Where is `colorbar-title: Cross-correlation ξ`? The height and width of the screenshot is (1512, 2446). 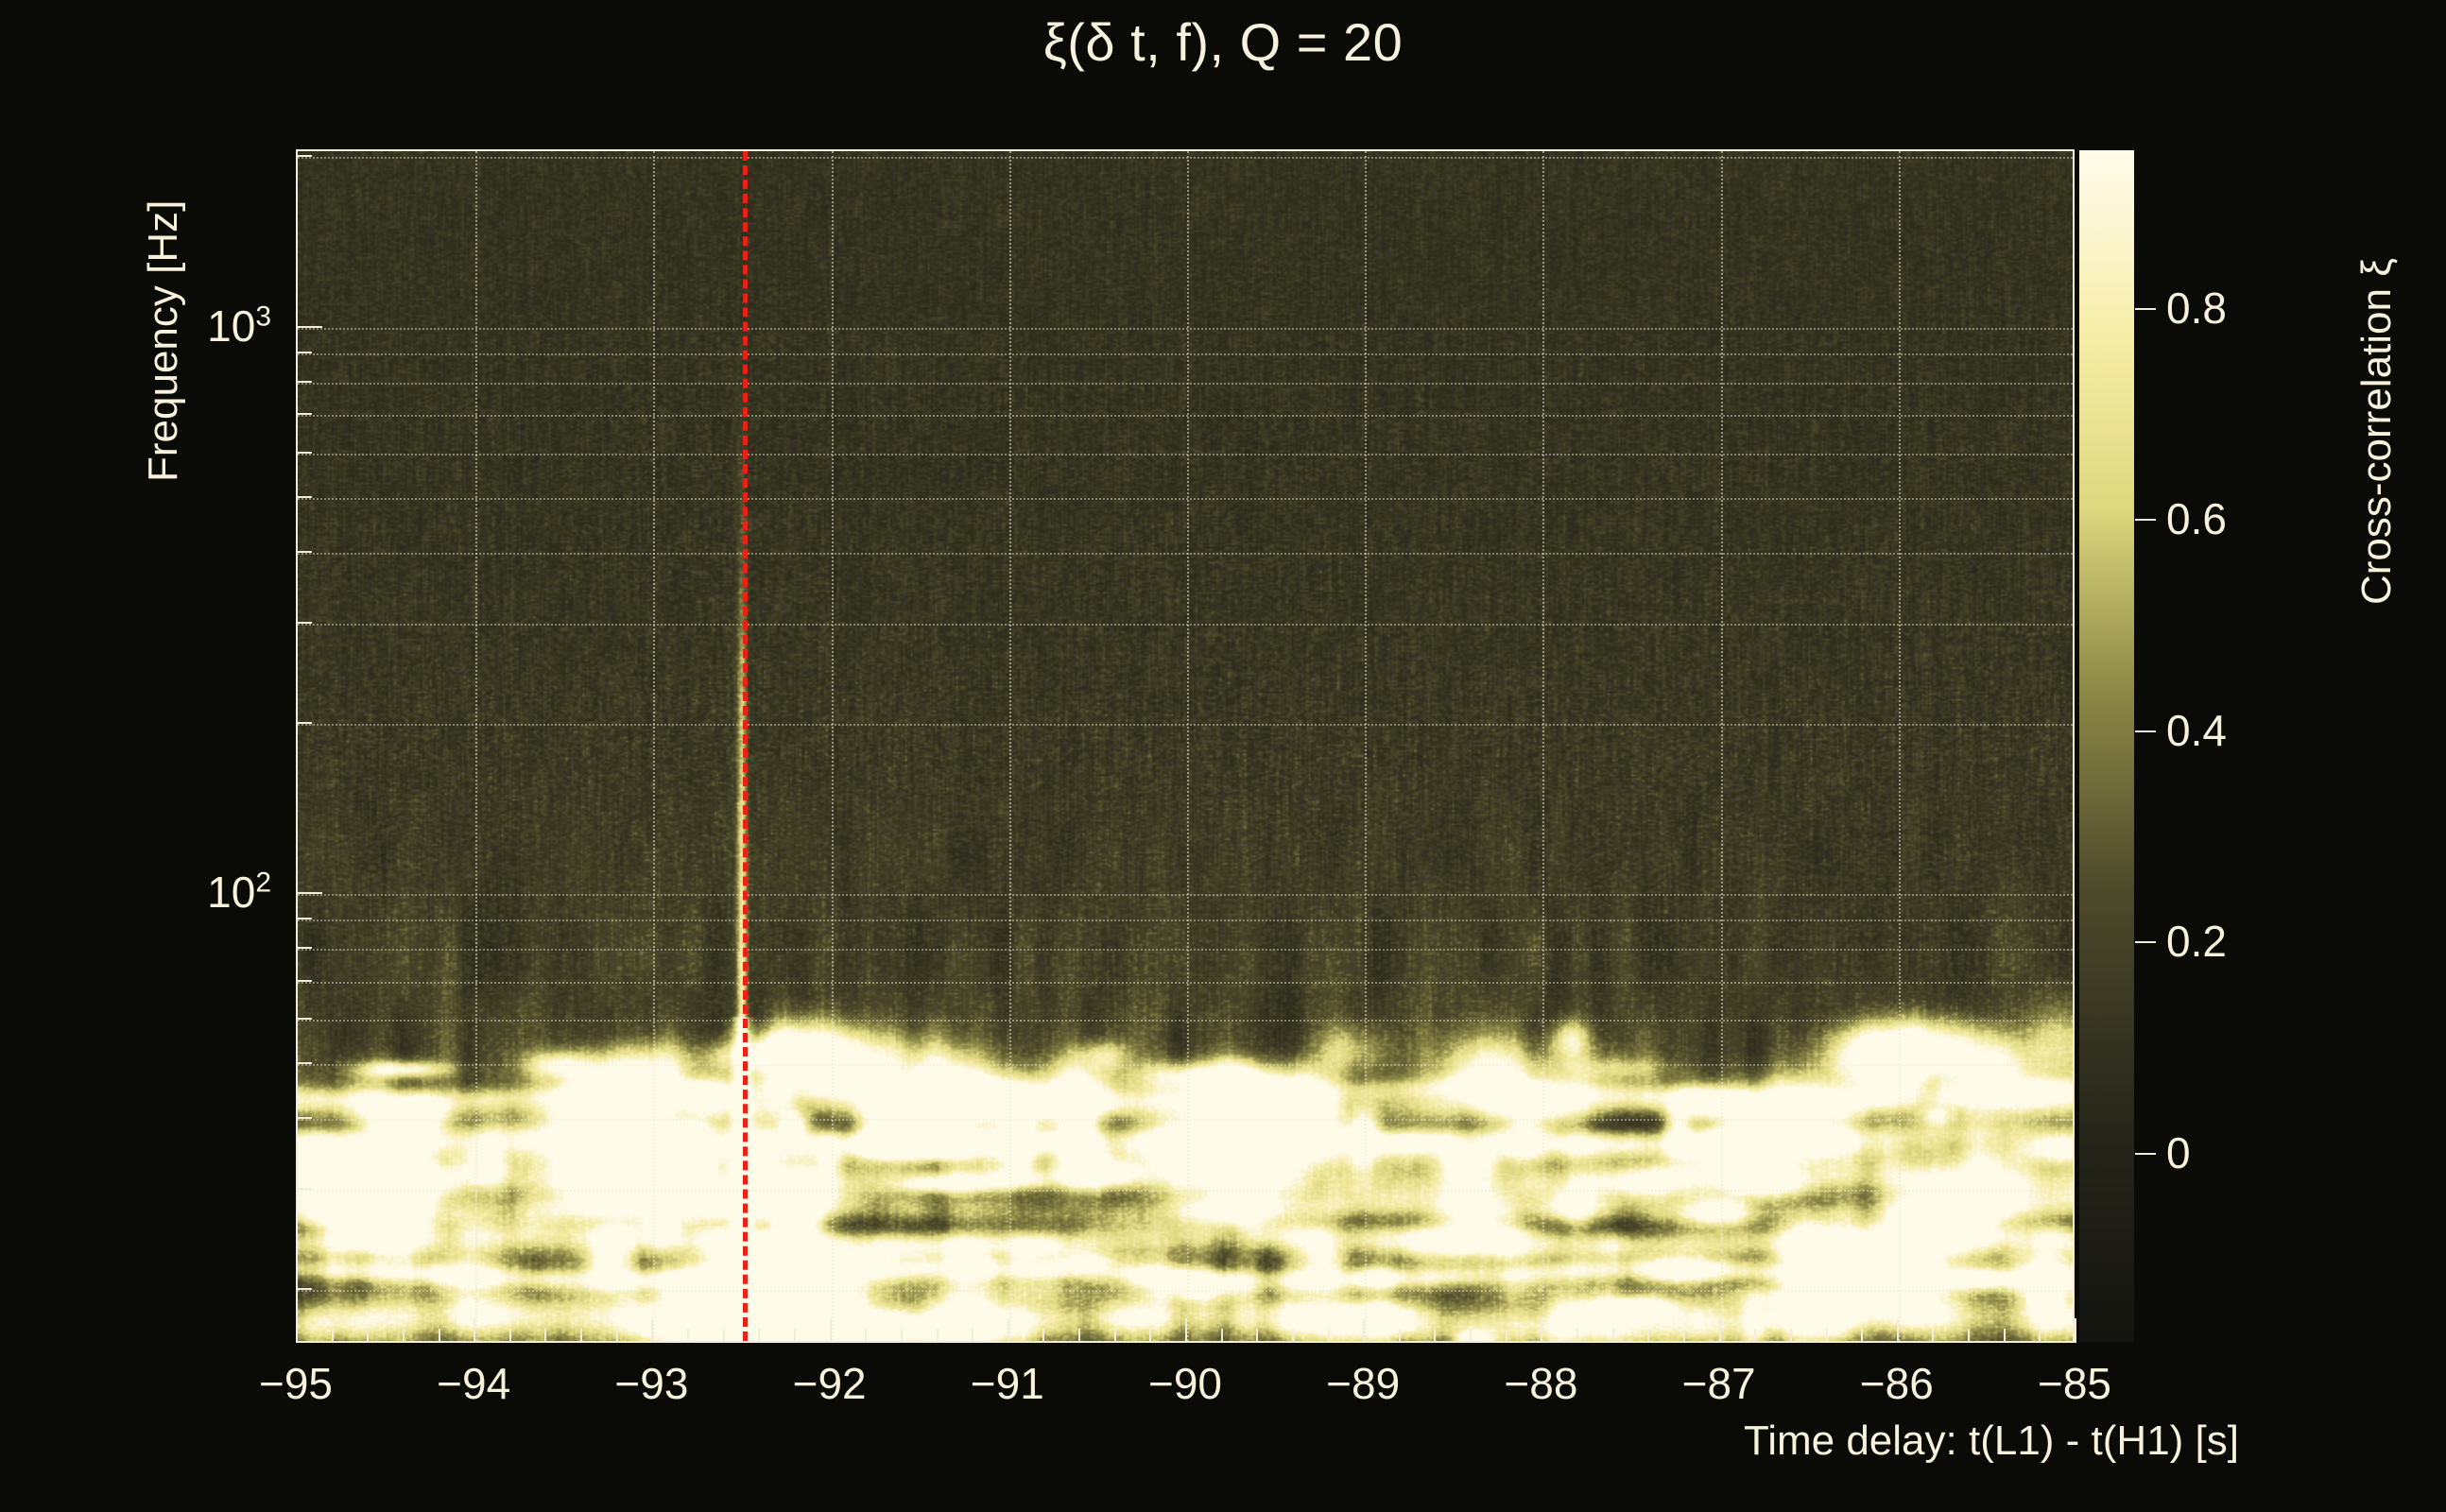
colorbar-title: Cross-correlation ξ is located at coordinates (2376, 431).